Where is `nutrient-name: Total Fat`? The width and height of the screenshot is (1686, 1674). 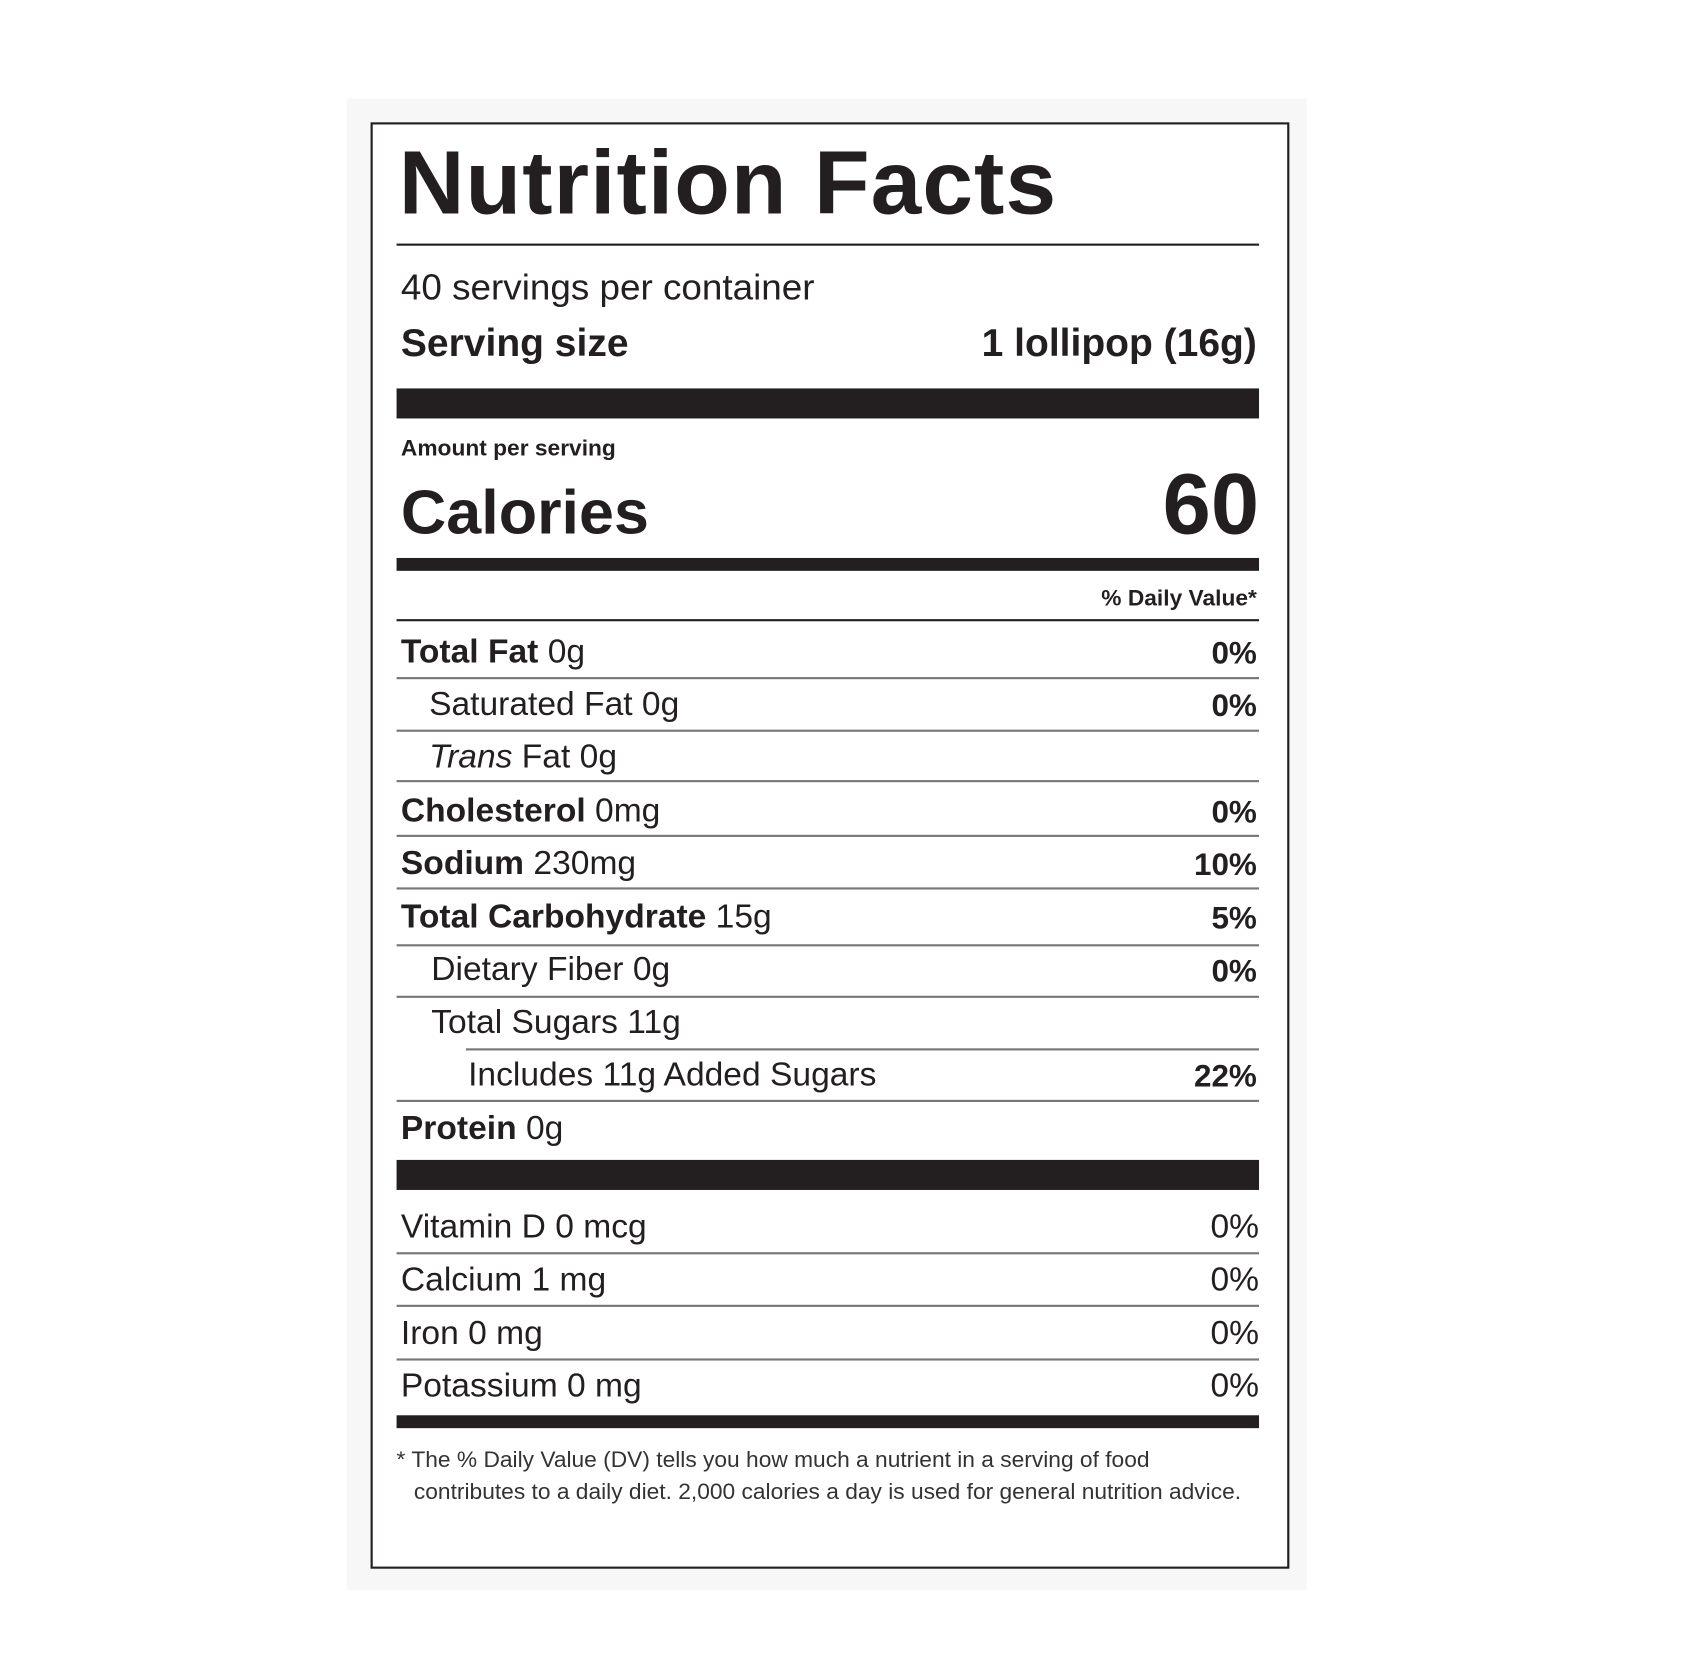 nutrient-name: Total Fat is located at coordinates (469, 651).